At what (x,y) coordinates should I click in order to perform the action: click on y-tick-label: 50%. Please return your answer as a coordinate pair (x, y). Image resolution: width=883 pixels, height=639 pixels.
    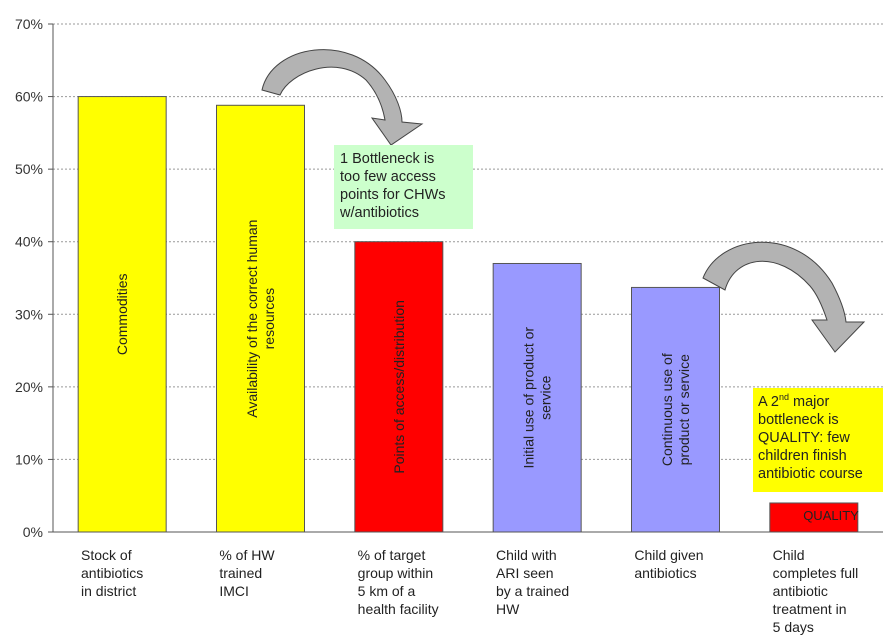
    Looking at the image, I should click on (29, 169).